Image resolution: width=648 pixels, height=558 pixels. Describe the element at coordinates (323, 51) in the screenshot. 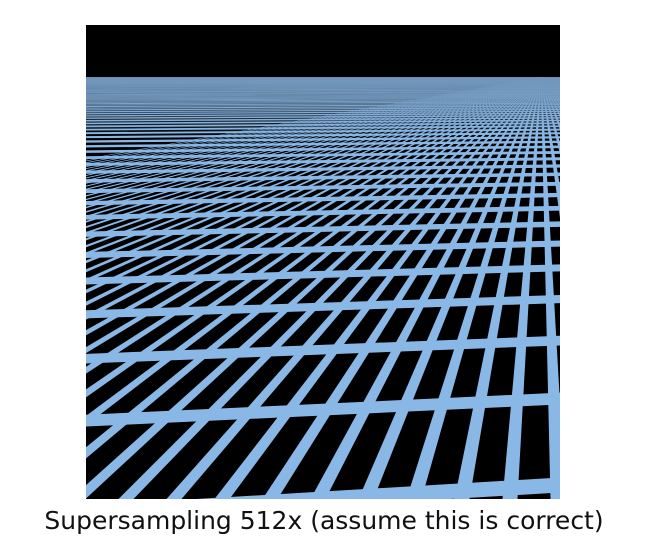

I see `sky-region` at that location.